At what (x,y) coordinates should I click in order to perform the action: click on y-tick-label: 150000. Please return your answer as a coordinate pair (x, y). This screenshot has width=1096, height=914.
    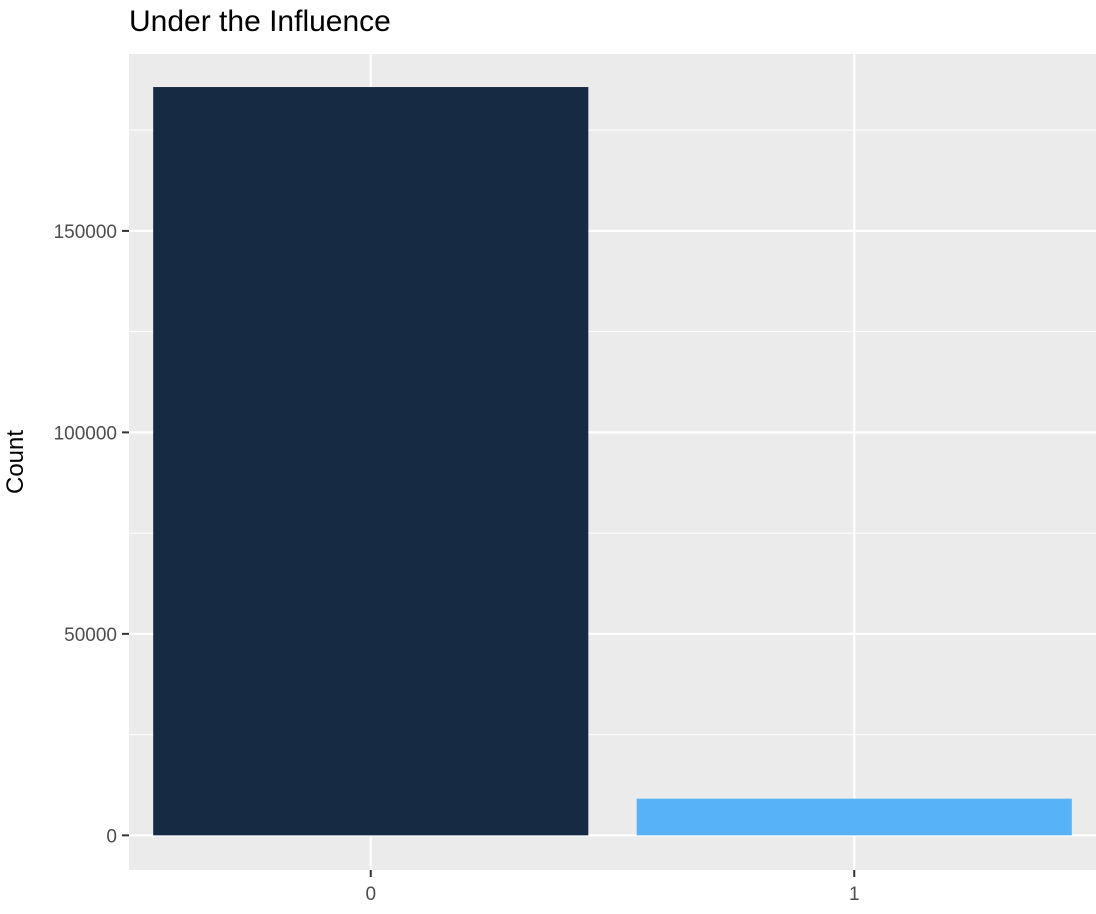
    Looking at the image, I should click on (85, 232).